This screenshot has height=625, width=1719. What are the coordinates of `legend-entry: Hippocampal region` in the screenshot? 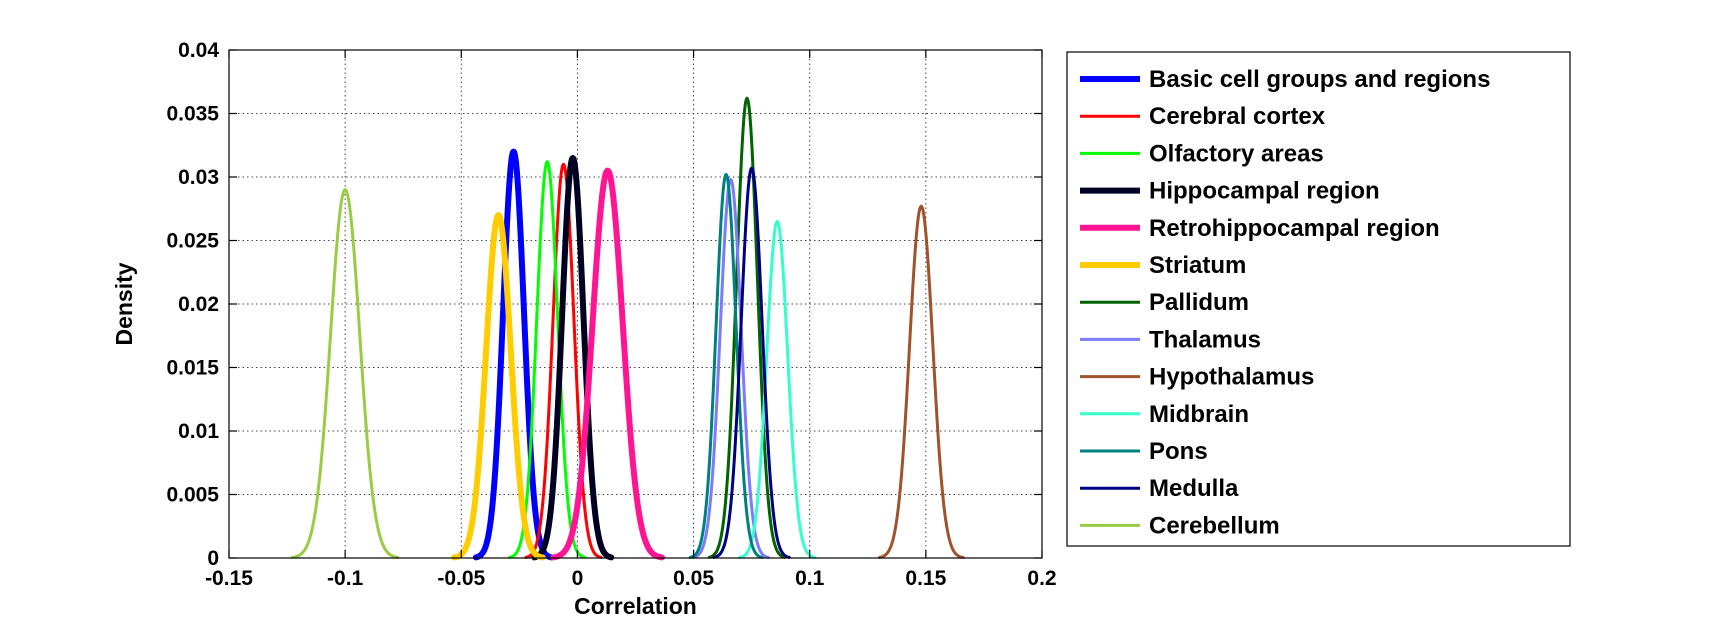 It's located at (1230, 191).